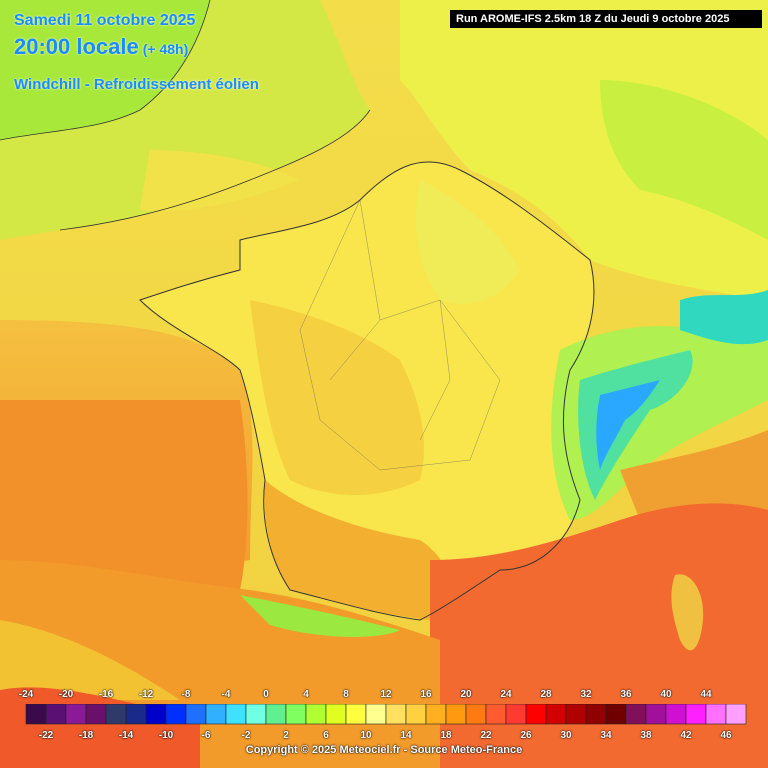 The image size is (768, 768). I want to click on legend-tick-label: 38, so click(646, 735).